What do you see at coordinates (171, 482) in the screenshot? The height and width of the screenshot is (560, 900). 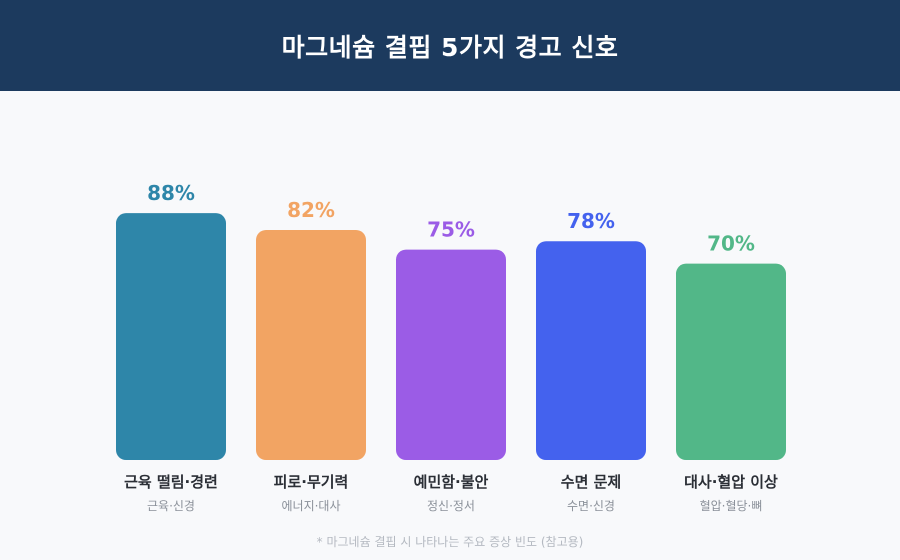 I see `category-label-1: 근육 떨림·경련` at bounding box center [171, 482].